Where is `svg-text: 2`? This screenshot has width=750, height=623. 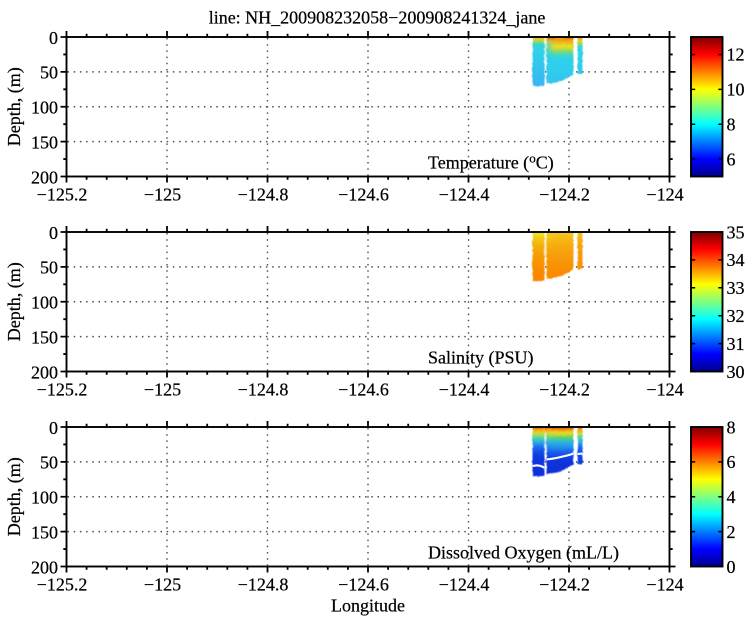
svg-text: 2 is located at coordinates (731, 532).